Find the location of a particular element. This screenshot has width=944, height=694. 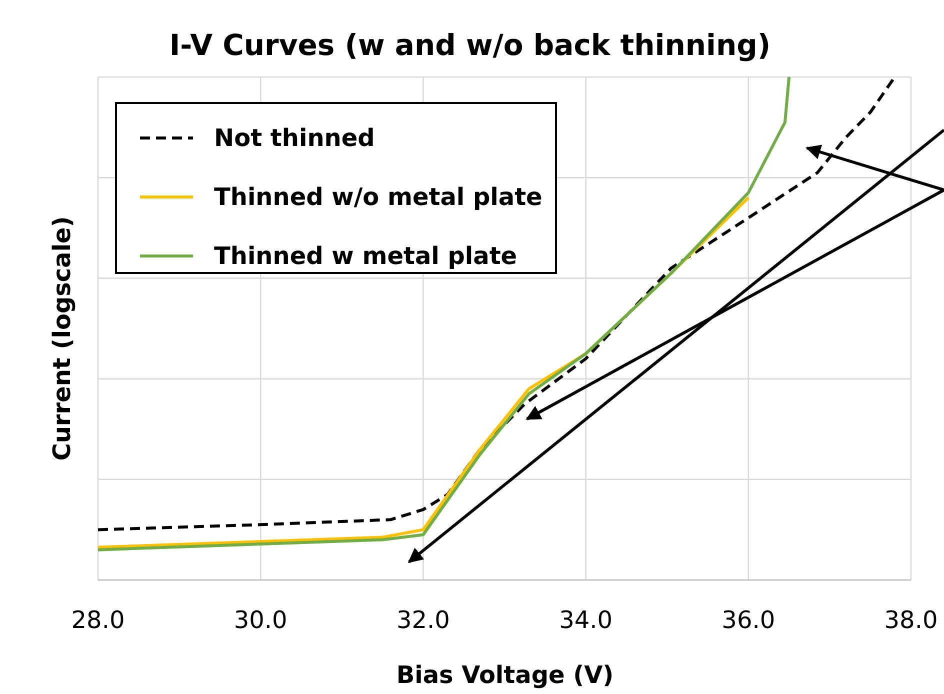

y-axis-title: Current (logscale) is located at coordinates (62, 338).